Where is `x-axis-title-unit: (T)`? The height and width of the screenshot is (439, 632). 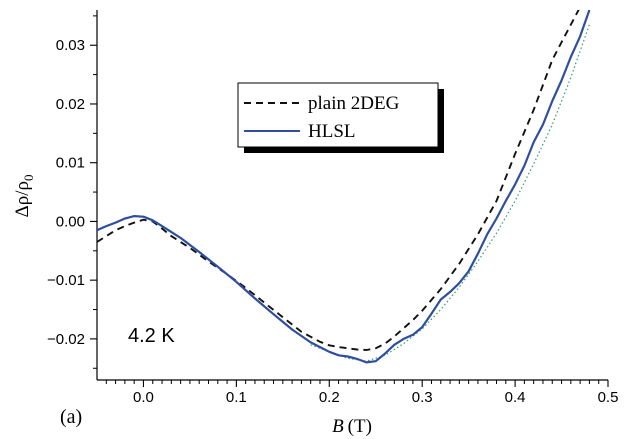
x-axis-title-unit: (T) is located at coordinates (360, 426).